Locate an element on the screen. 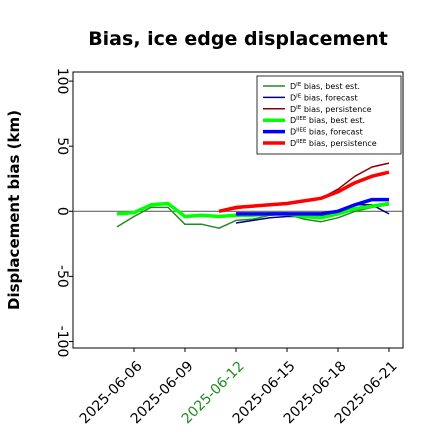 The height and width of the screenshot is (440, 440). legend-label: DIE bias, forecast is located at coordinates (324, 97).